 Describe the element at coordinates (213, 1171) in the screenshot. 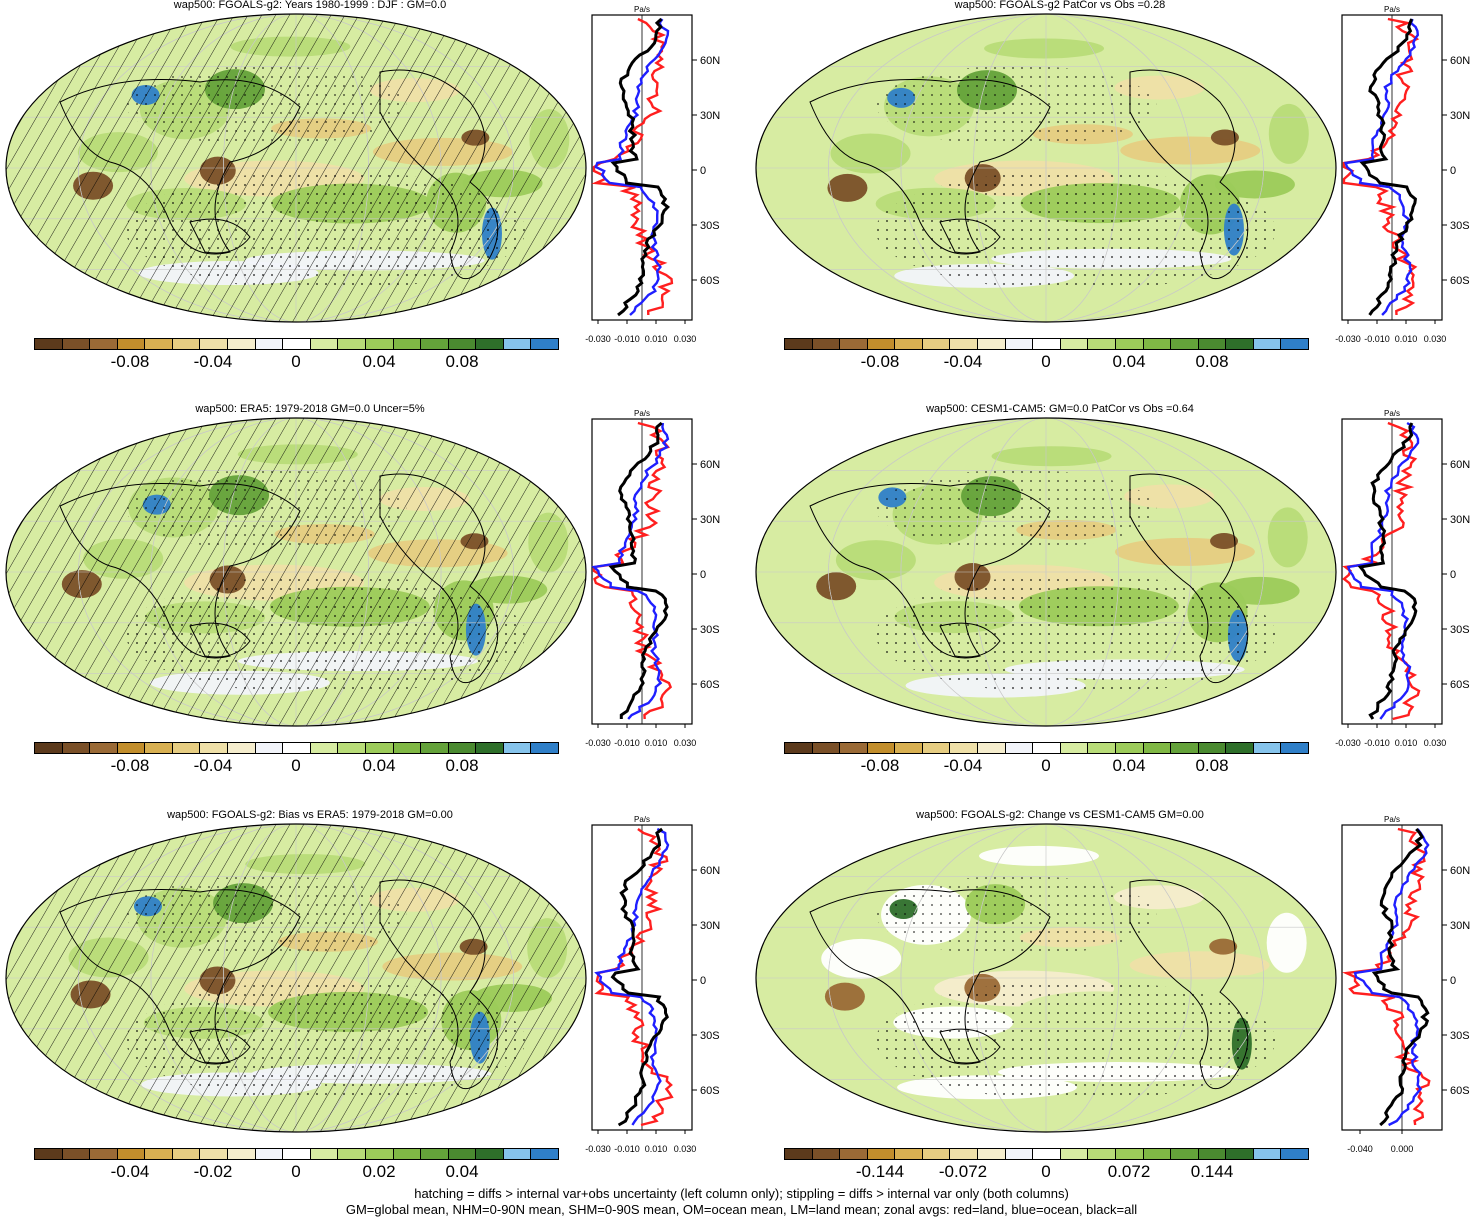

I see `colorbar-label: -0.02` at that location.